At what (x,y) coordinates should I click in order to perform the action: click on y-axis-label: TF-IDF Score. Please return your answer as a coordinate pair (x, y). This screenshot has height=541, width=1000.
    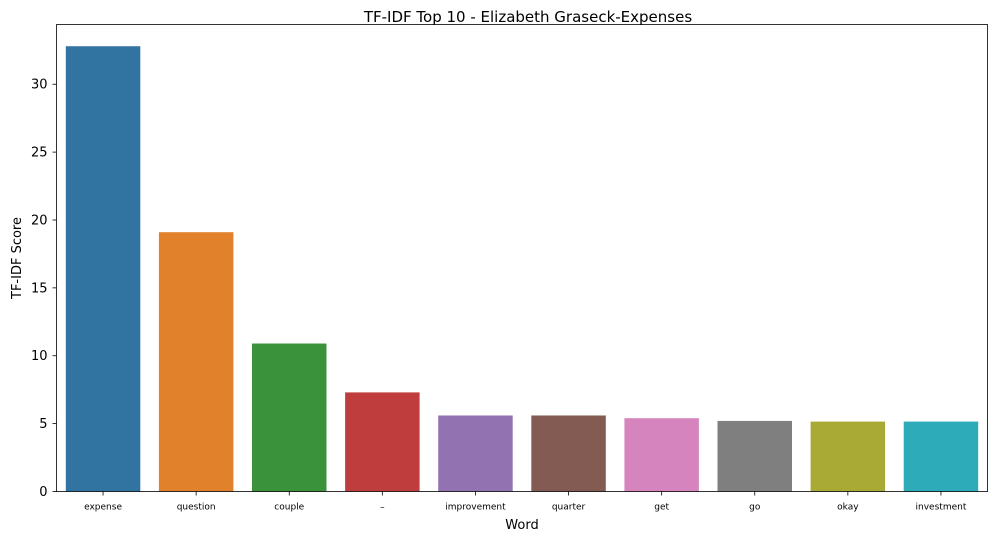
    Looking at the image, I should click on (17, 258).